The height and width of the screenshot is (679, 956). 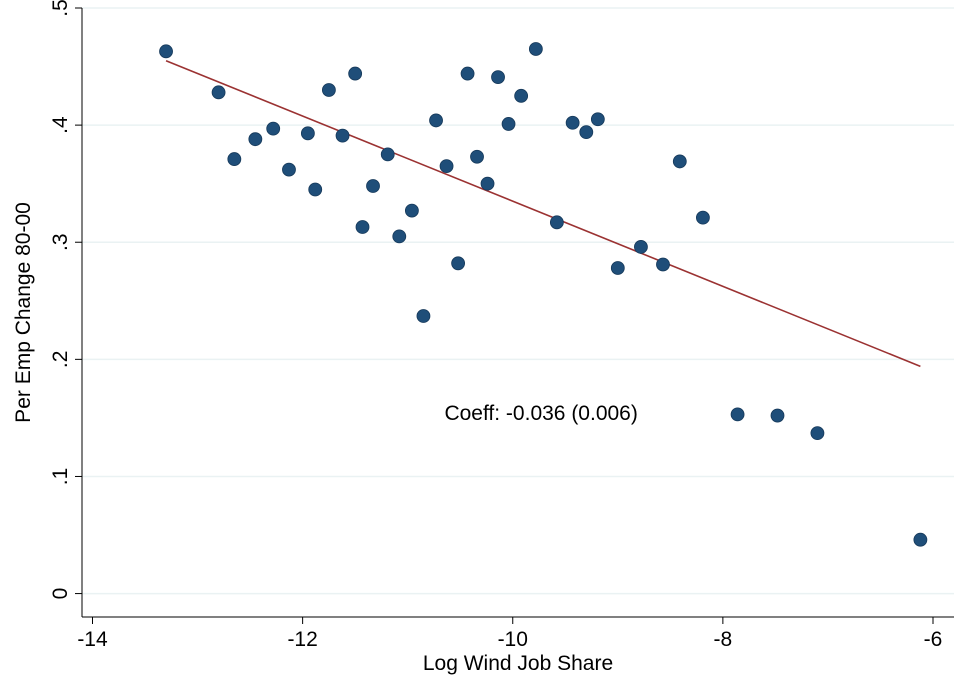 What do you see at coordinates (513, 639) in the screenshot?
I see `x-tick-label: -10` at bounding box center [513, 639].